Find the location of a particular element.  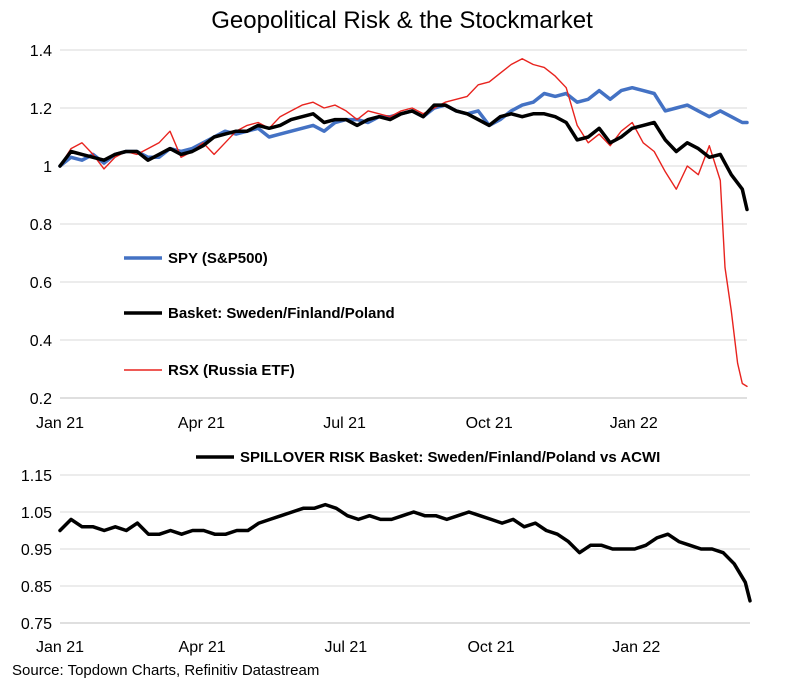

top-y-tick-1: 1 is located at coordinates (47, 167).